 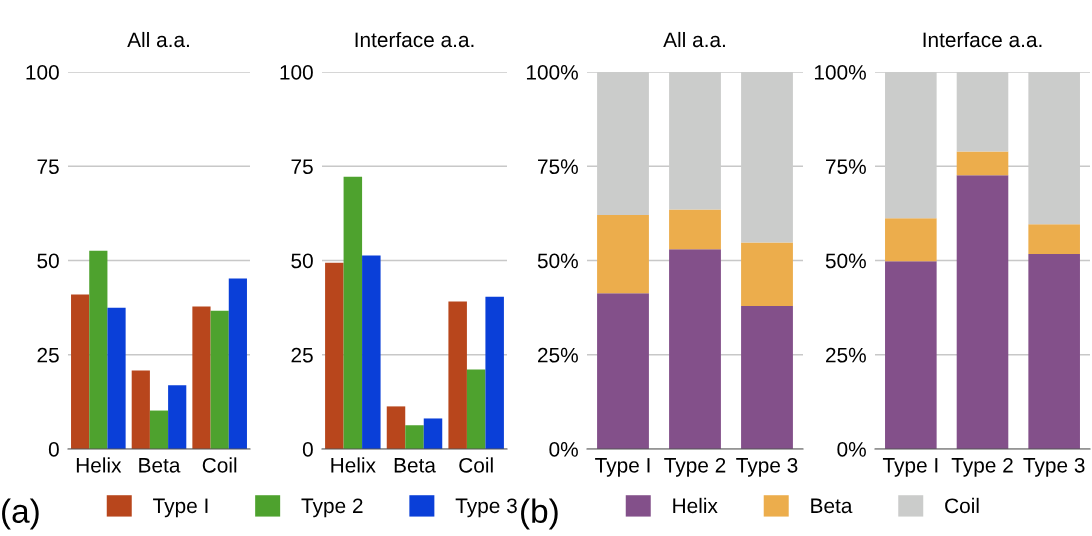 I want to click on text: (b), so click(x=539, y=514).